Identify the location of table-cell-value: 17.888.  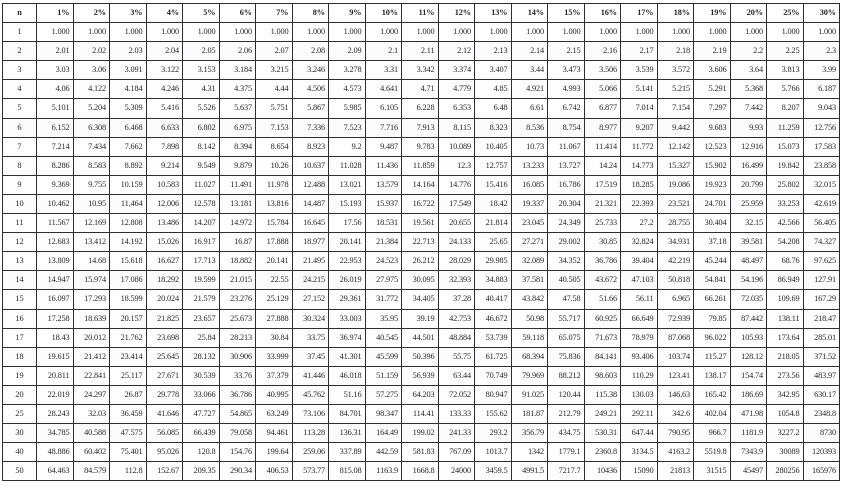
(274, 242).